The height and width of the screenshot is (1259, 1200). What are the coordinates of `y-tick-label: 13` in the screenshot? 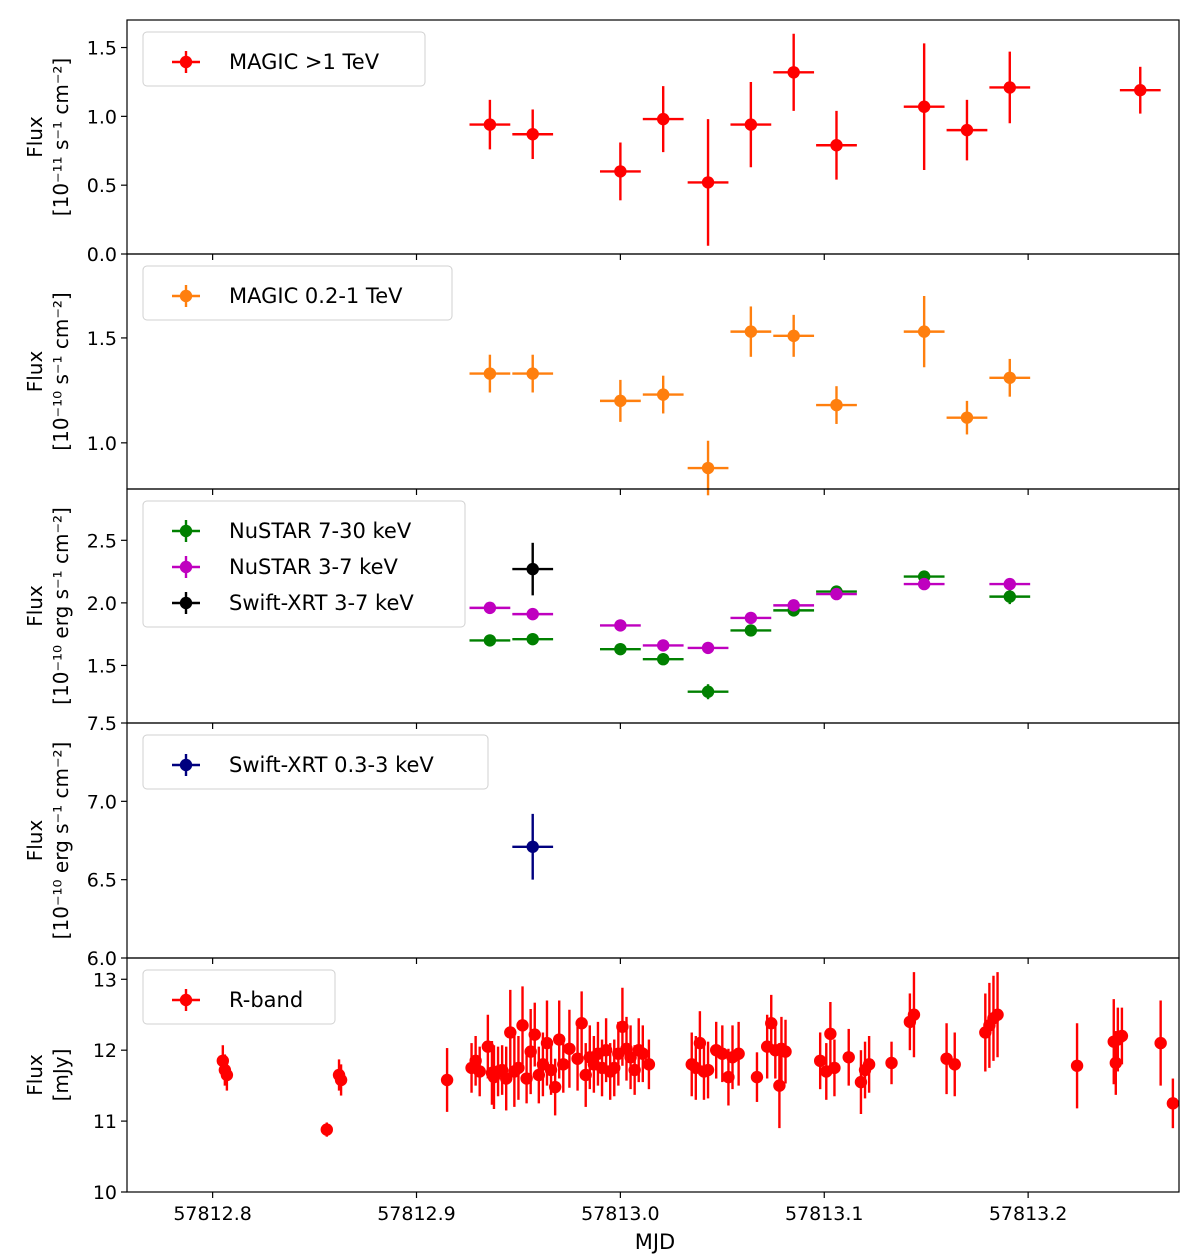 It's located at (105, 980).